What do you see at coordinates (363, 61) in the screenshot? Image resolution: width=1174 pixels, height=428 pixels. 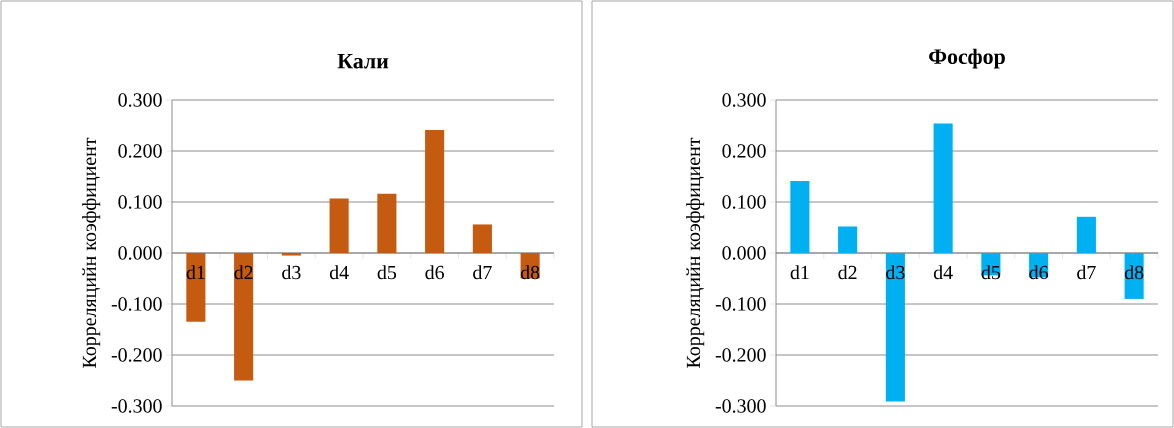 I see `chart-title: Кали` at bounding box center [363, 61].